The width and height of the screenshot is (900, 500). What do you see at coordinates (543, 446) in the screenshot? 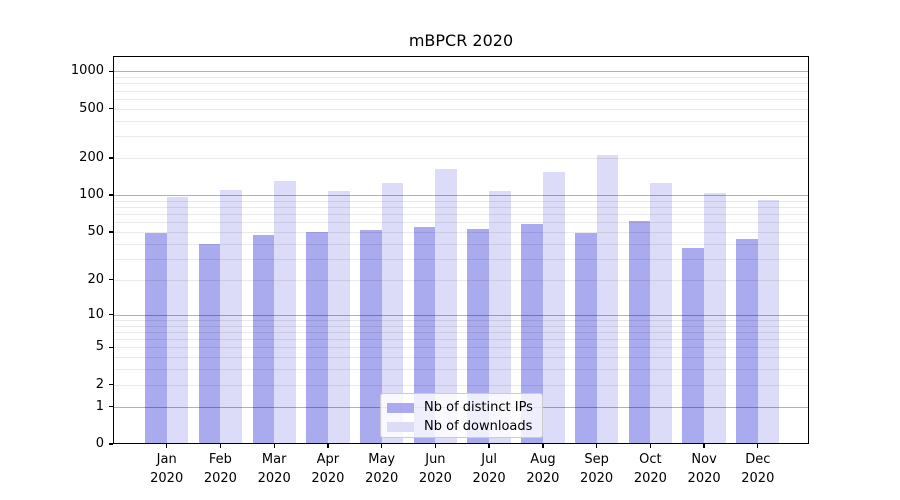
I see `x-tick-mark-aug-2020` at bounding box center [543, 446].